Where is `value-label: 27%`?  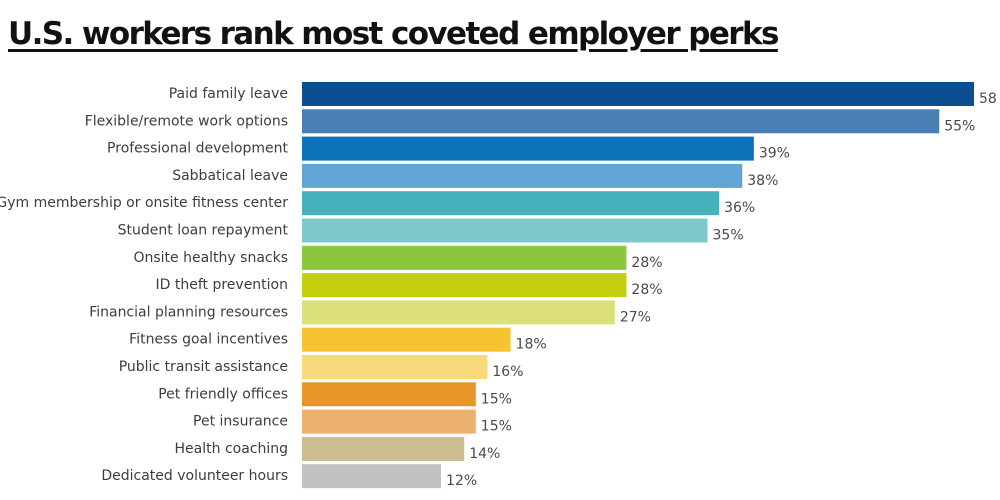 value-label: 27% is located at coordinates (635, 317).